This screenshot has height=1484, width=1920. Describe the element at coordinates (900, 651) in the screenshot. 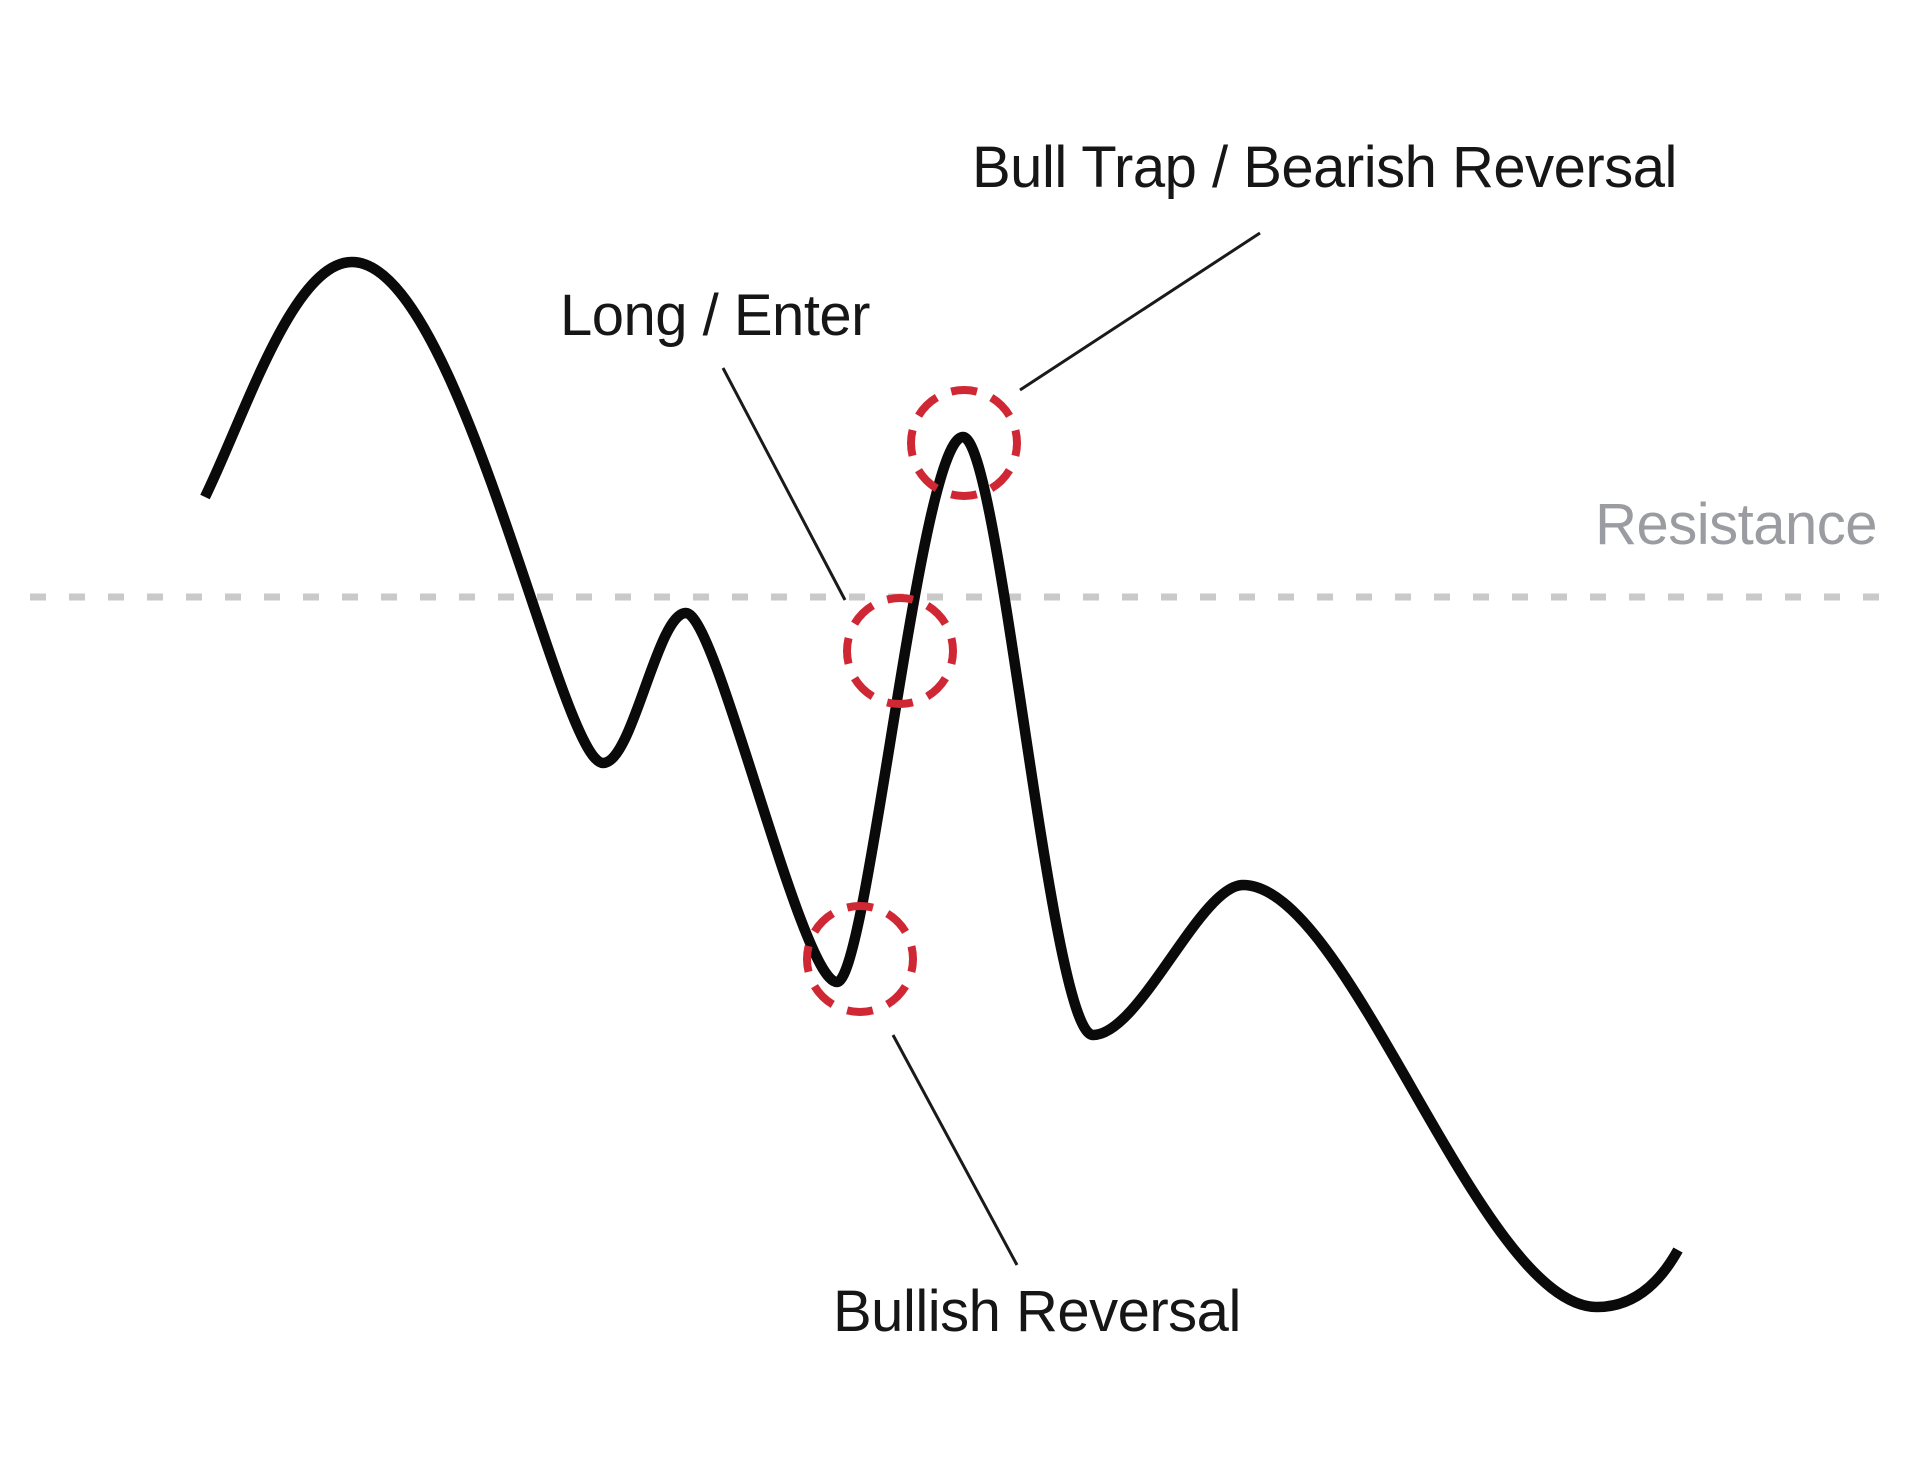

I see `long-enter-marker-circle` at that location.